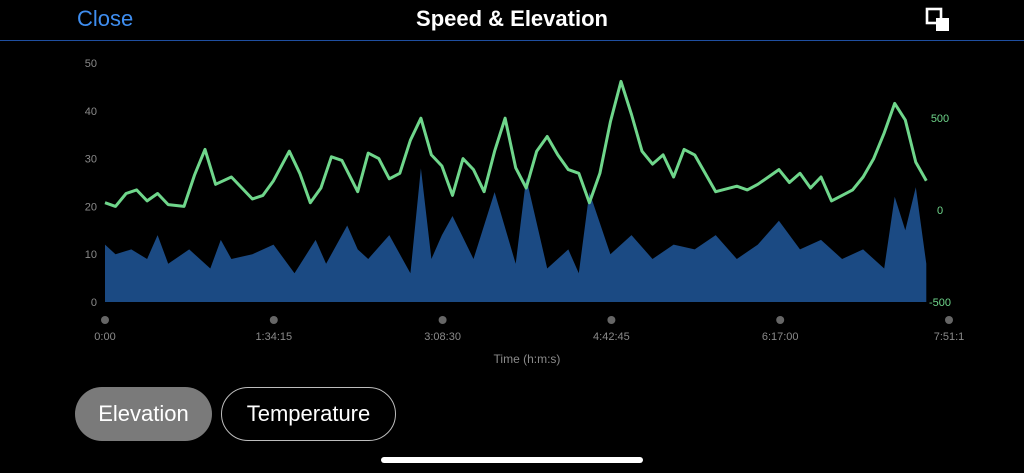 The height and width of the screenshot is (473, 1024). I want to click on right-tick-label: -500, so click(940, 303).